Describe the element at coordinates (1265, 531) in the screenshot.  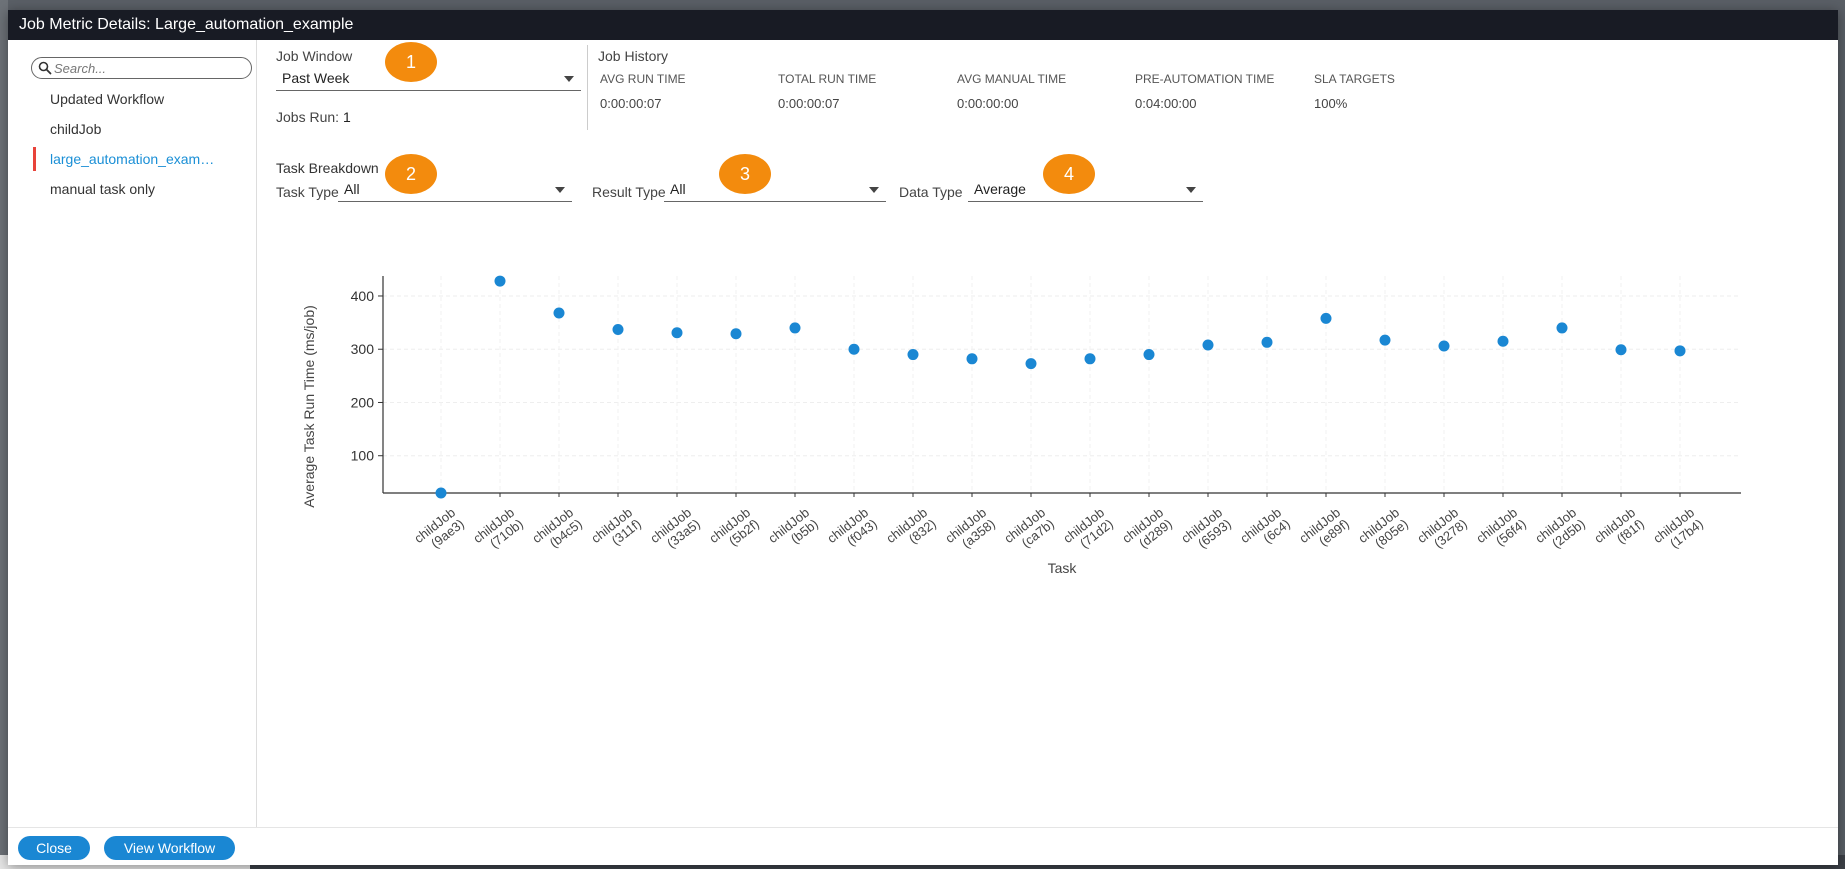
I see `x-tick-label: childJob(6c4)` at that location.